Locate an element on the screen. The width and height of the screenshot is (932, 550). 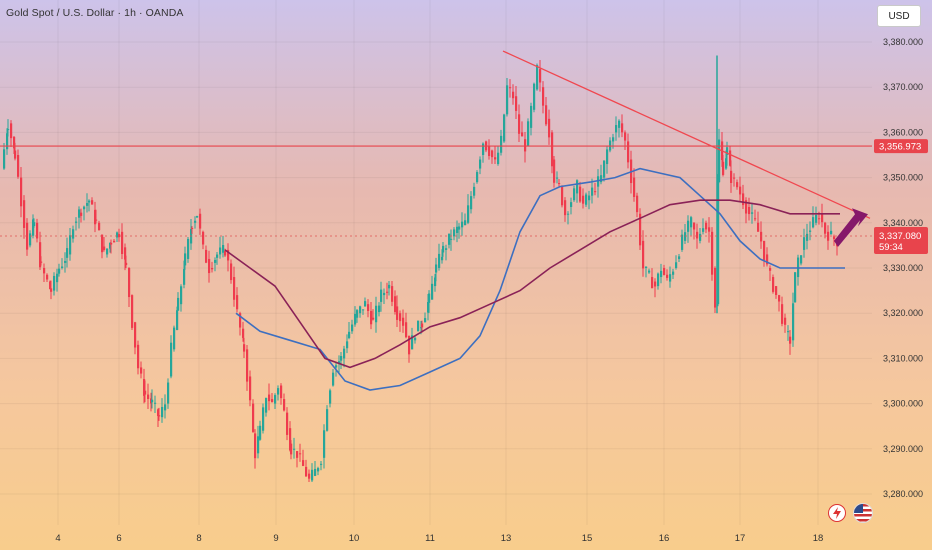
date-tick-label: 9 is located at coordinates (275, 538).